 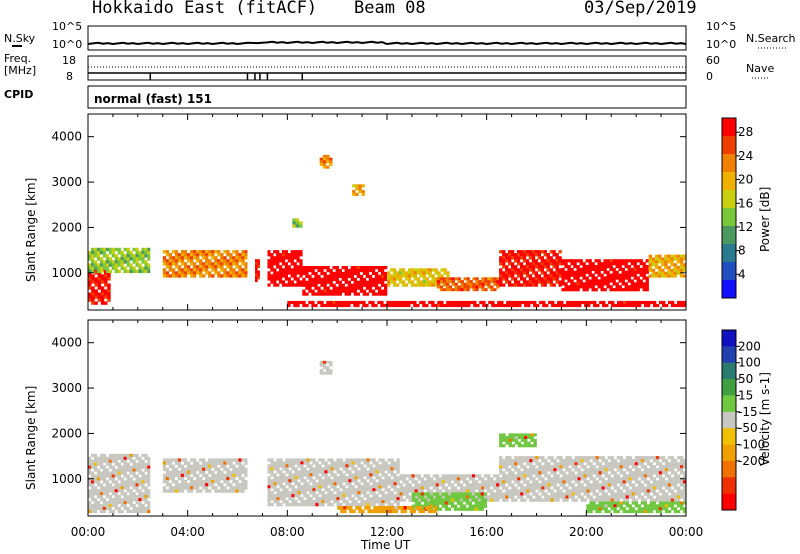 What do you see at coordinates (745, 180) in the screenshot?
I see `colorbar-tick-label: 20` at bounding box center [745, 180].